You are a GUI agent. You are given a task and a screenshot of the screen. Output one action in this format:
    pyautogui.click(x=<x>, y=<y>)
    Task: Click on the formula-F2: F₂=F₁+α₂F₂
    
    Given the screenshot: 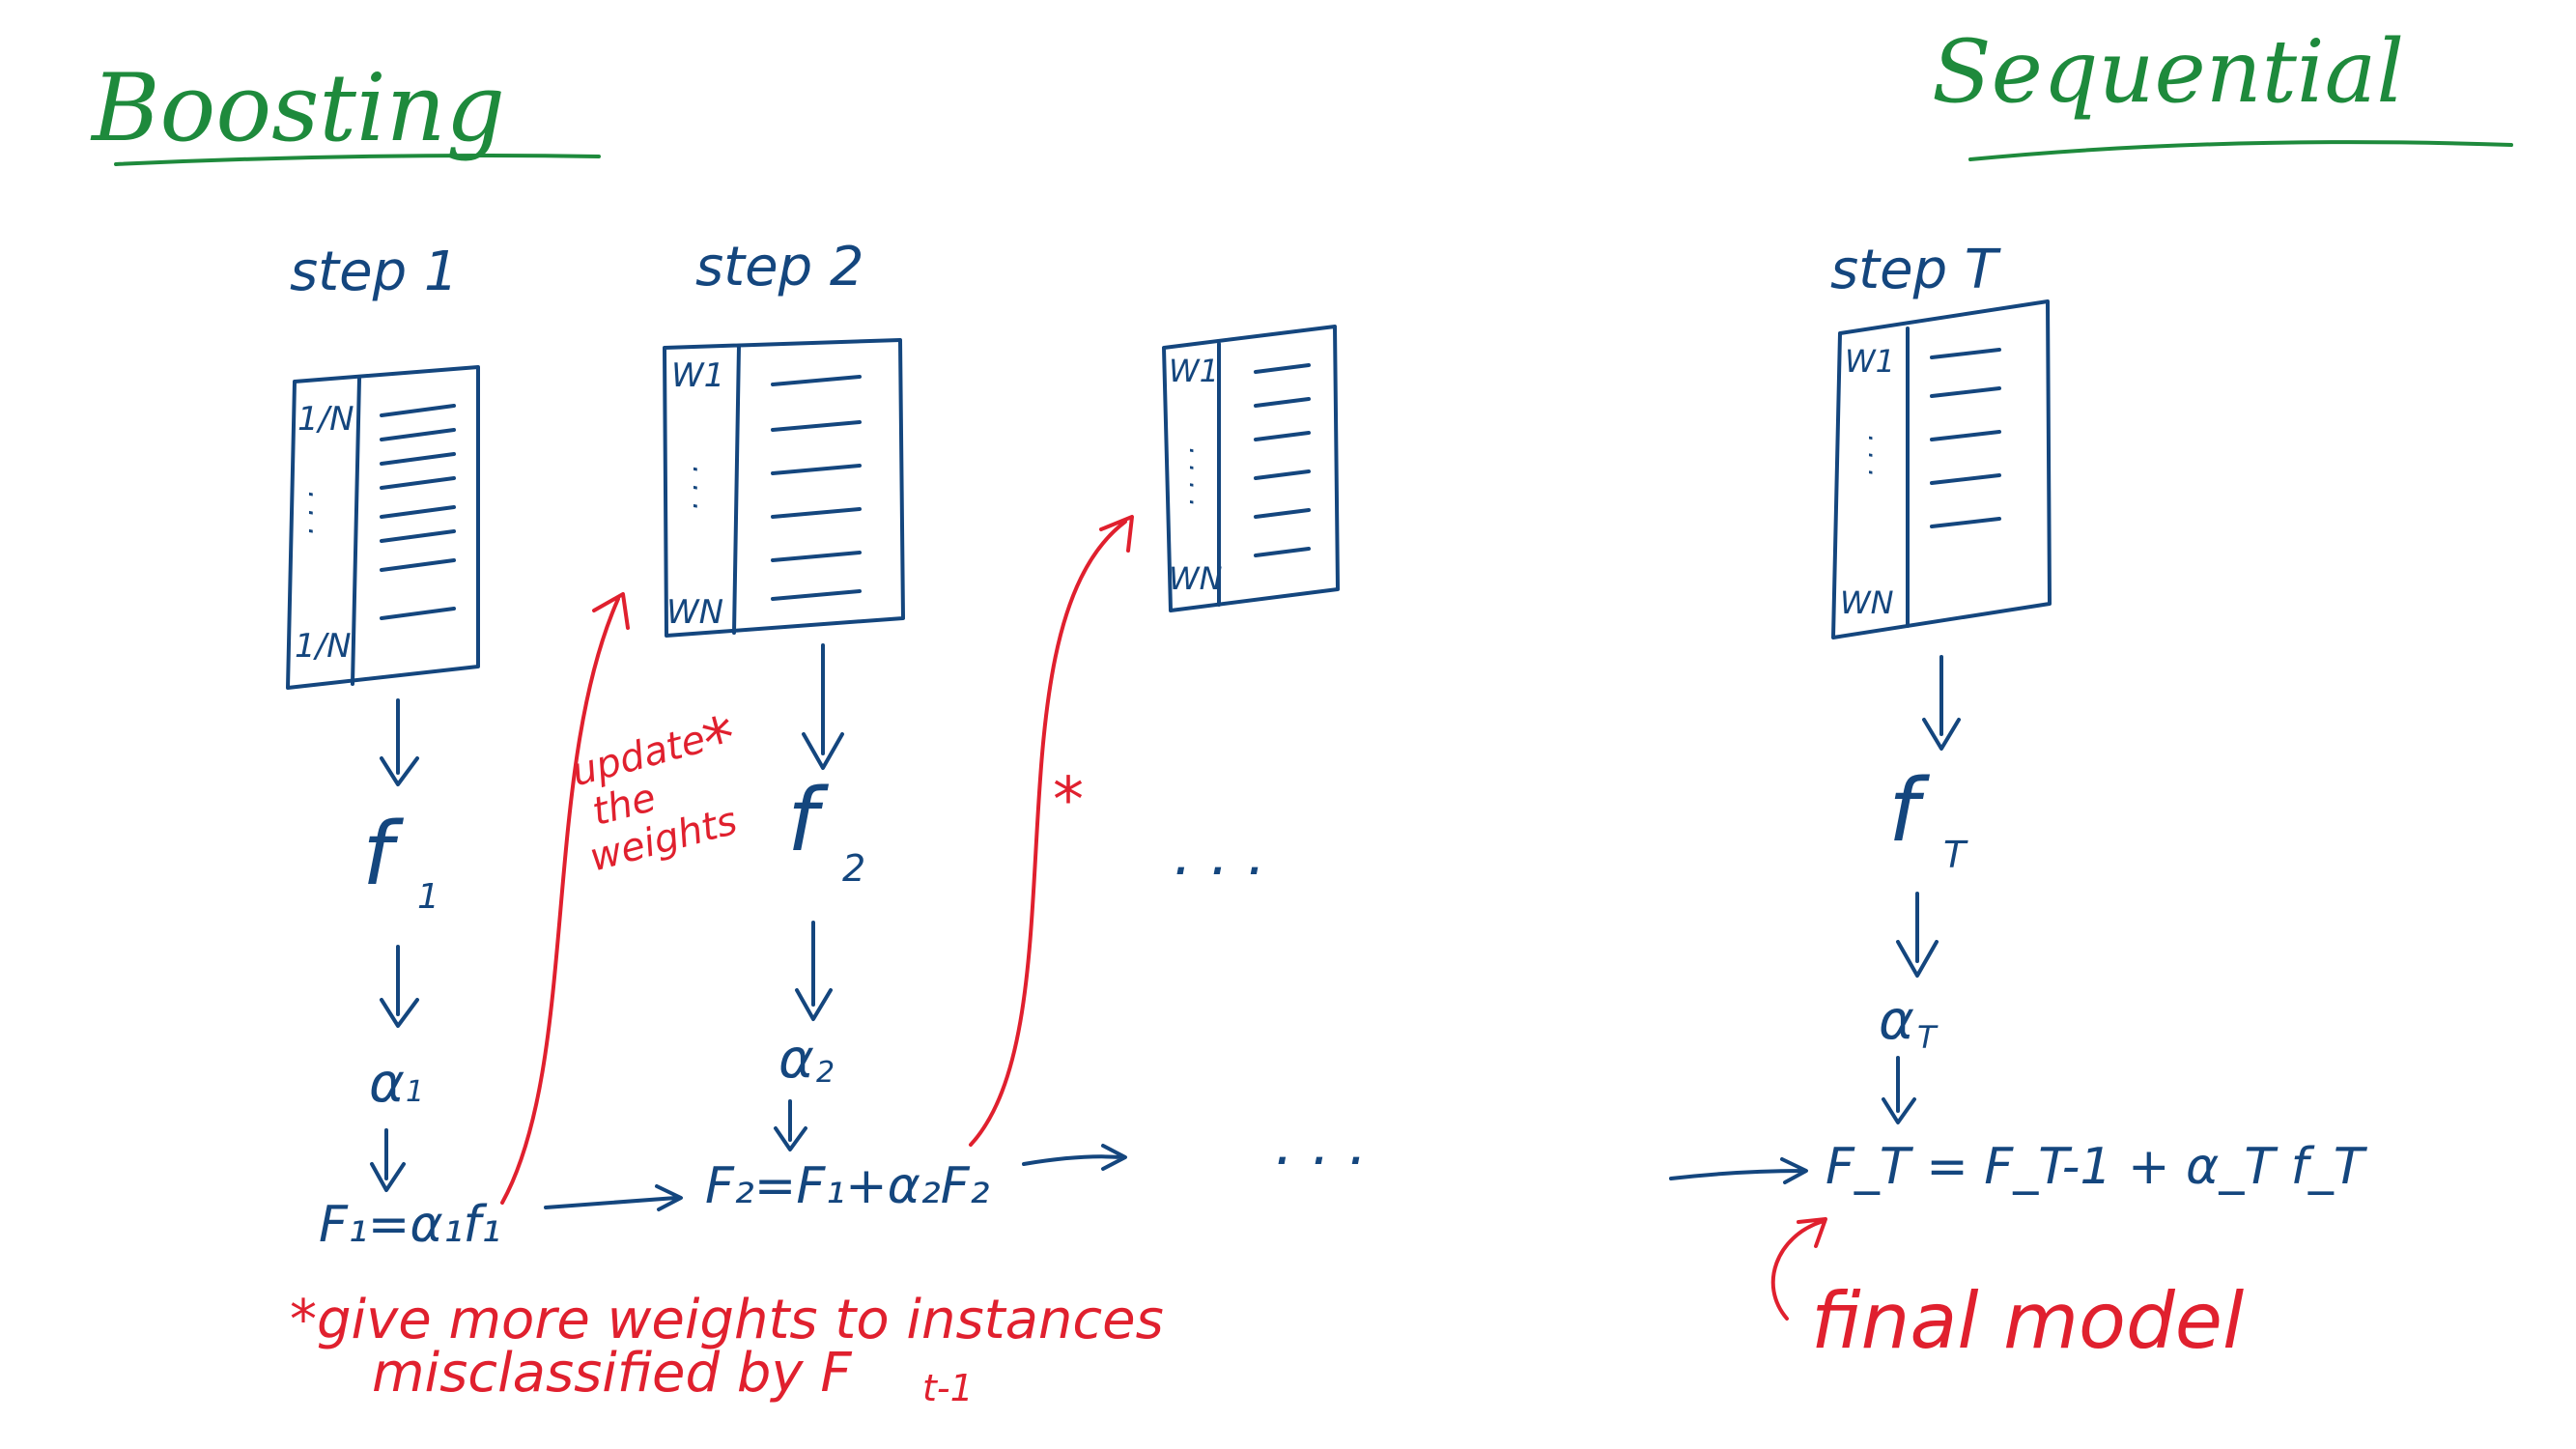 What is the action you would take?
    pyautogui.click(x=847, y=1186)
    